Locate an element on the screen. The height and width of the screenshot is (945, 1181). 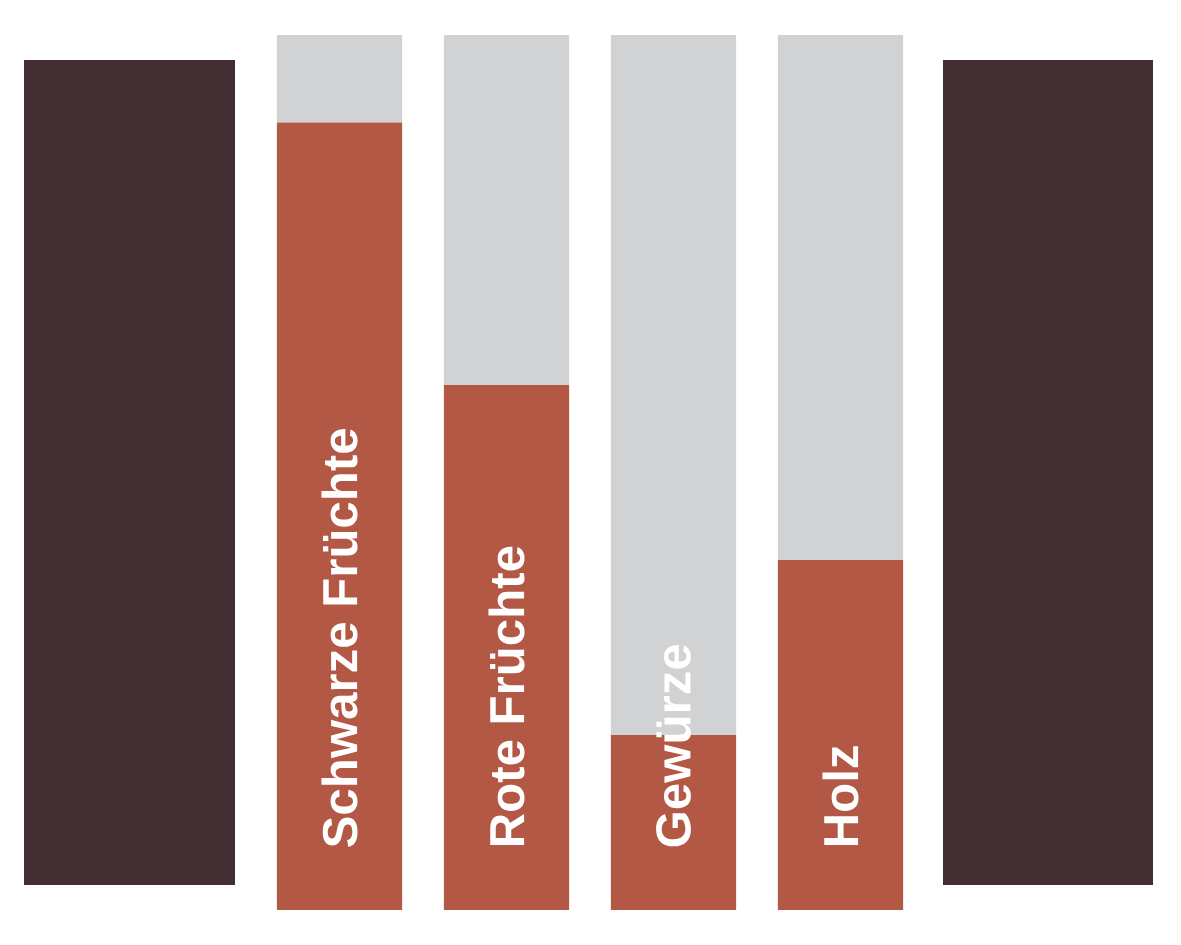
x-tick-label: Holz is located at coordinates (840, 796).